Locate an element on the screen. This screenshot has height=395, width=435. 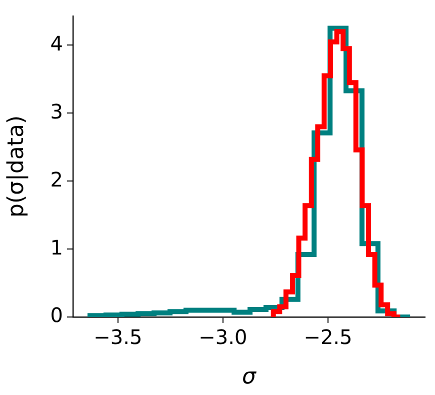
y-tick-label: 0 is located at coordinates (56, 315).